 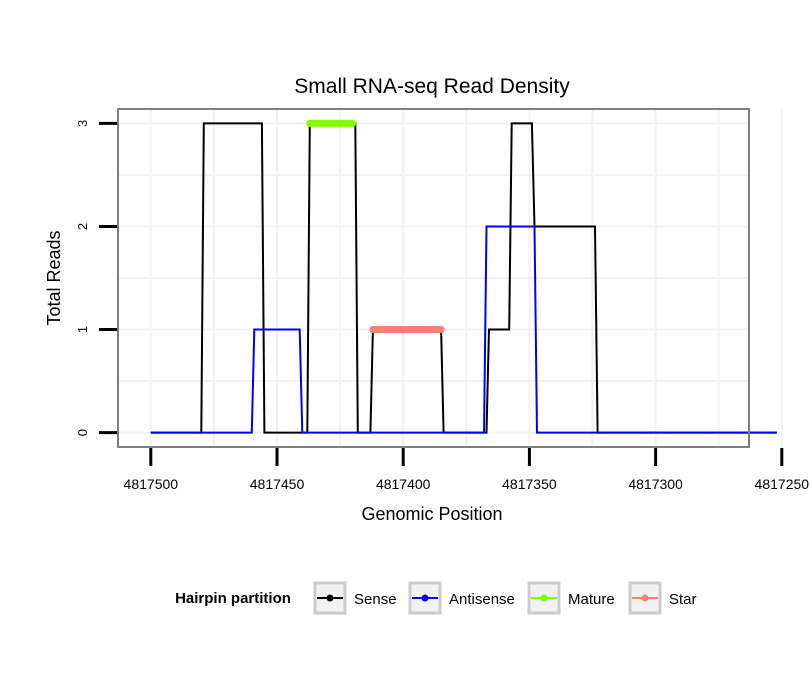 I want to click on y-axis: 0 1 2 3, so click(x=96, y=278).